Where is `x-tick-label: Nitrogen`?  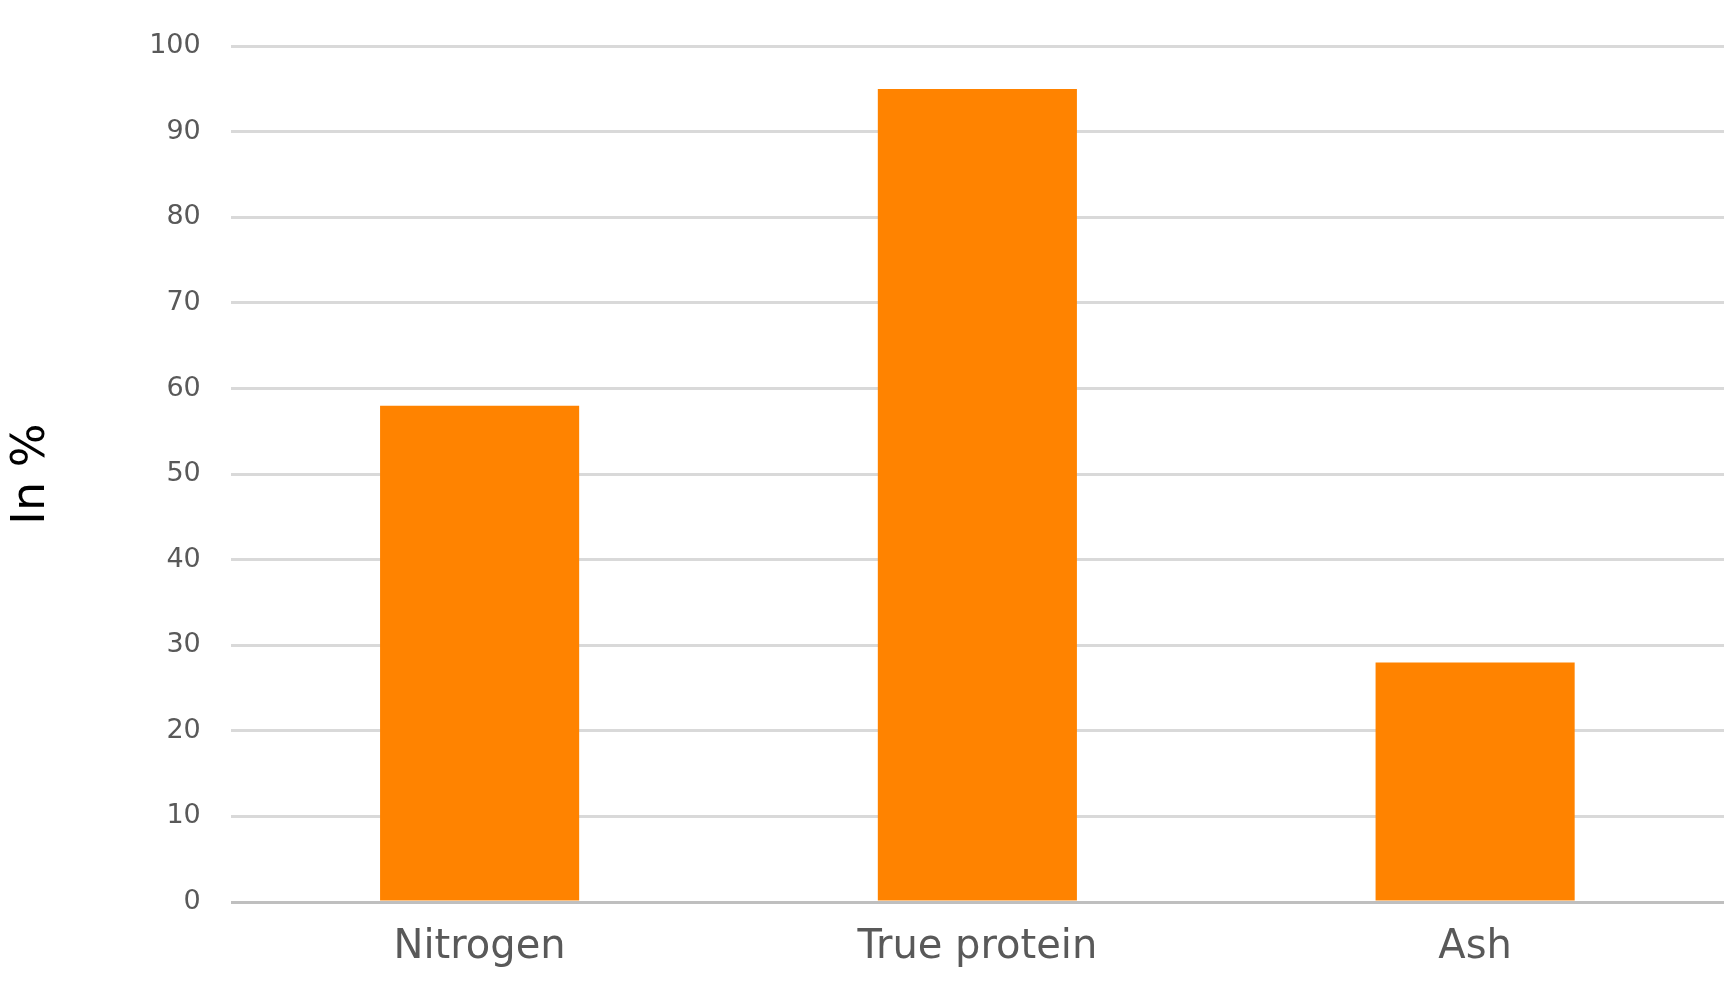 x-tick-label: Nitrogen is located at coordinates (479, 944).